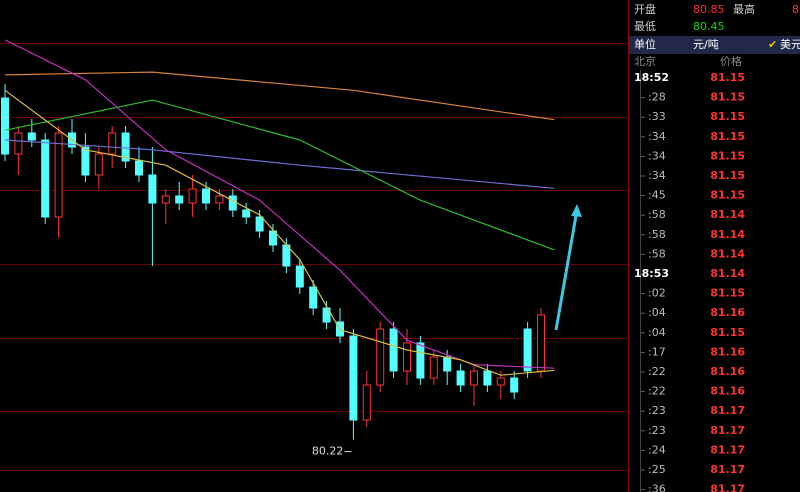 The image size is (800, 492). I want to click on high-label: 最高, so click(744, 9).